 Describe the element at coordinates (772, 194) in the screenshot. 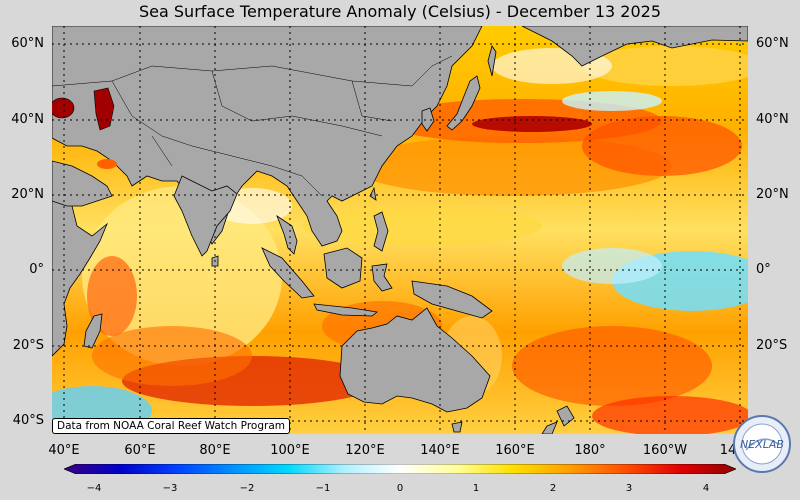

I see `lat-label-right: 20°N` at that location.